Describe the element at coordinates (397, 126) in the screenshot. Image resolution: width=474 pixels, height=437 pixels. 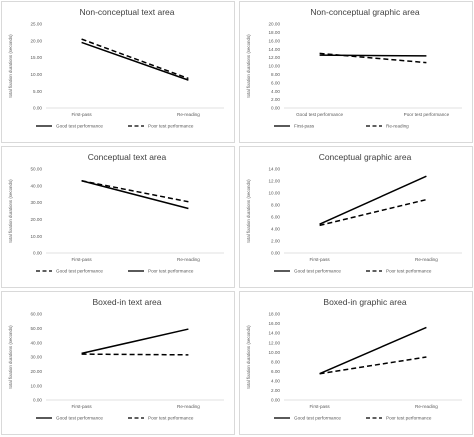
I see `legend-label: Re-reading` at that location.